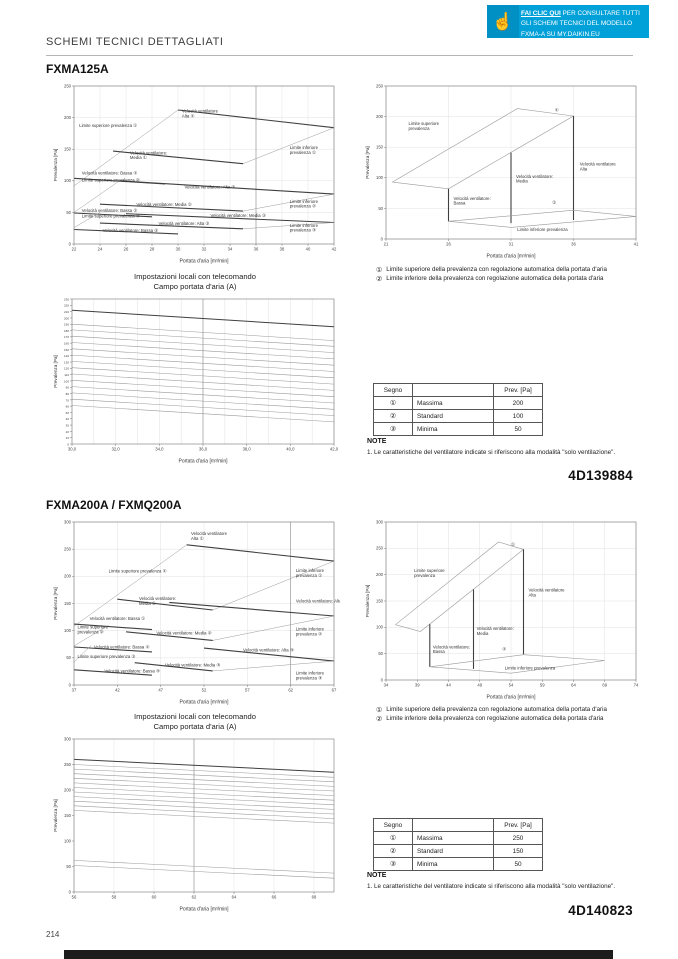  What do you see at coordinates (131, 230) in the screenshot?
I see `svg-text: Velocità ventilatore: Bassa ③` at bounding box center [131, 230].